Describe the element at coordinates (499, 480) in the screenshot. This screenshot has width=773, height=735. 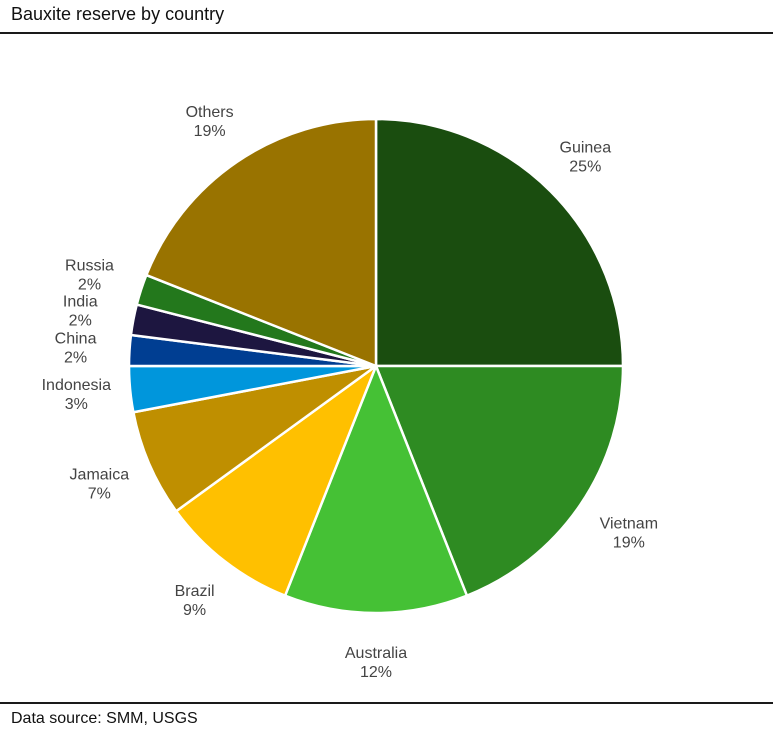
I see `pie-slice-vietnam` at that location.